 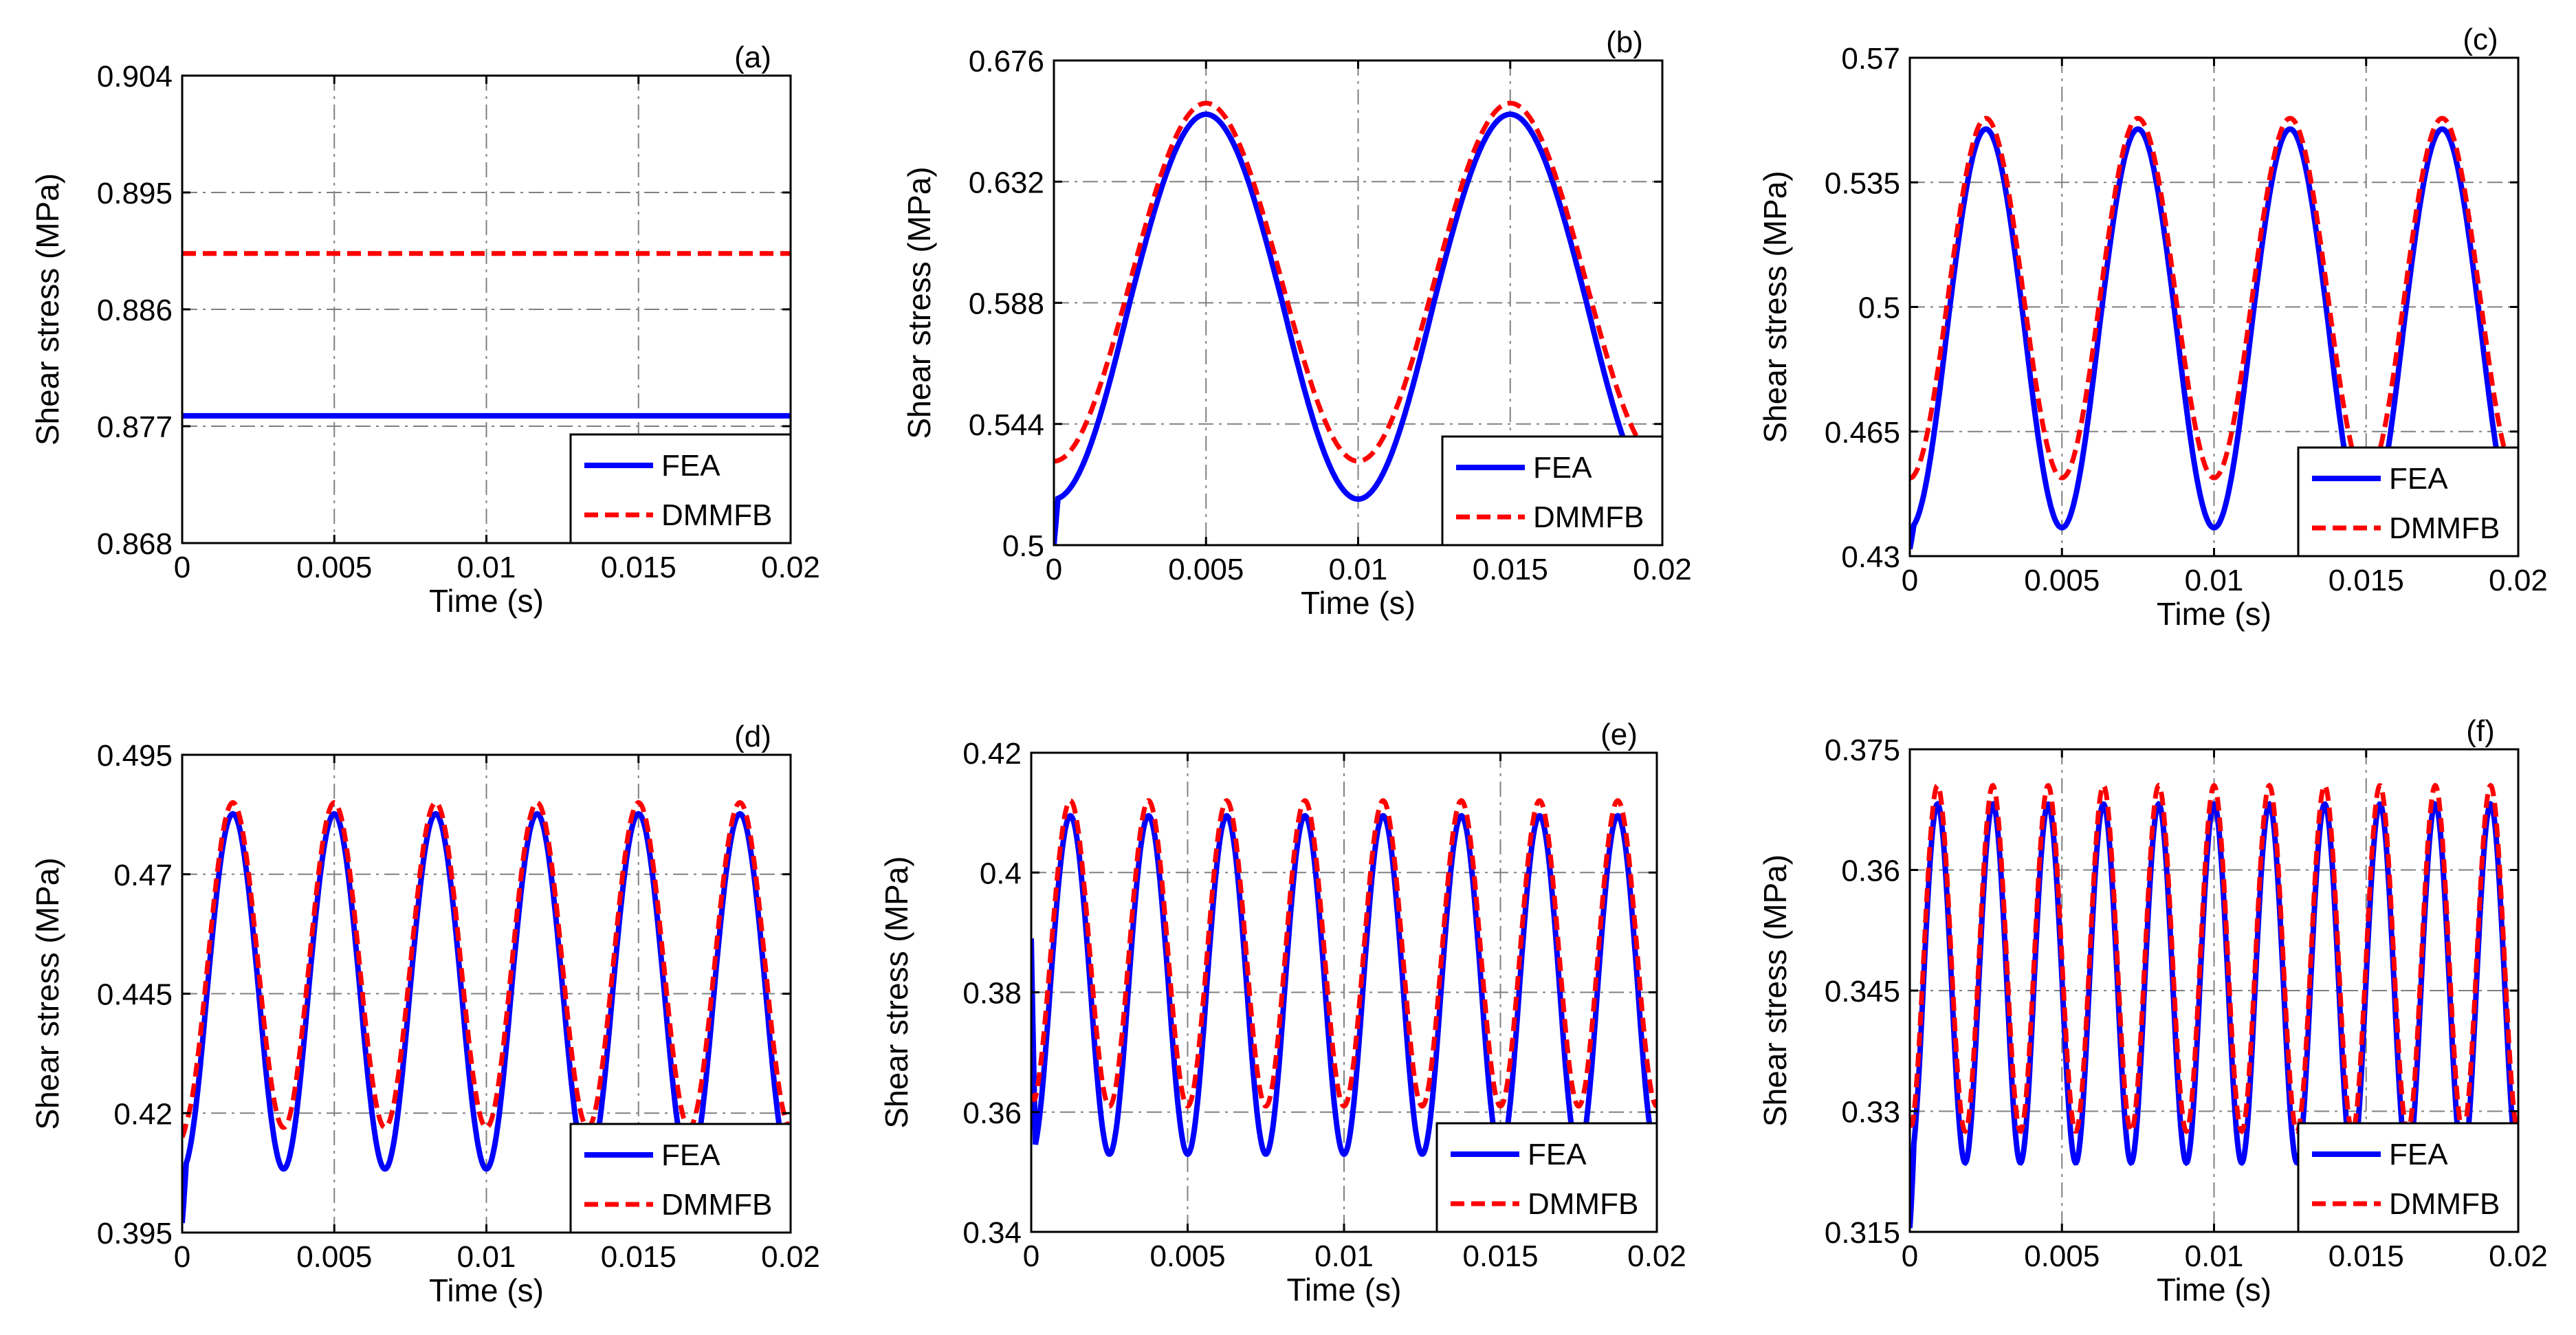 What do you see at coordinates (135, 995) in the screenshot?
I see `y-tick-label: 0.445` at bounding box center [135, 995].